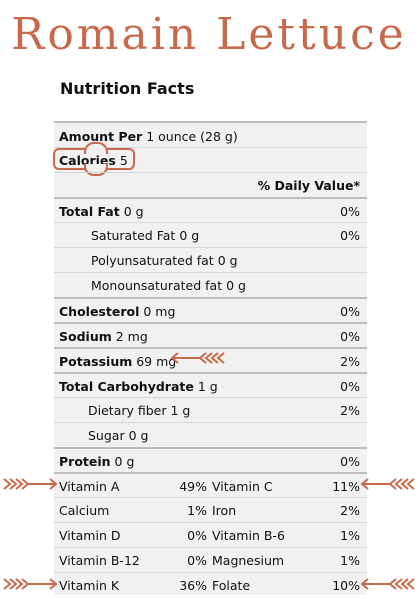 This screenshot has width=418, height=599. Describe the element at coordinates (90, 535) in the screenshot. I see `vitamin-label: Vitamin D` at that location.